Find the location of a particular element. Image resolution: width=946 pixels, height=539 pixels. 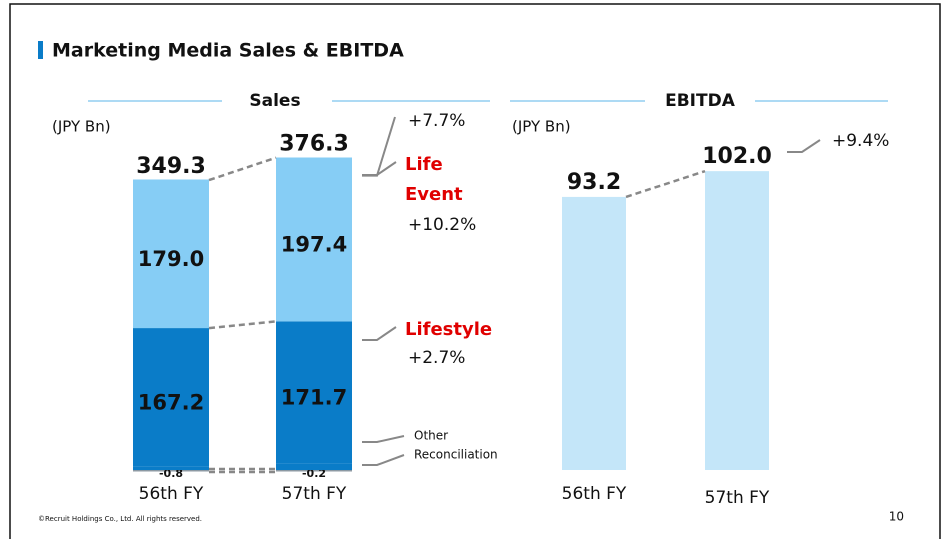

page-number: 10 is located at coordinates (896, 517).